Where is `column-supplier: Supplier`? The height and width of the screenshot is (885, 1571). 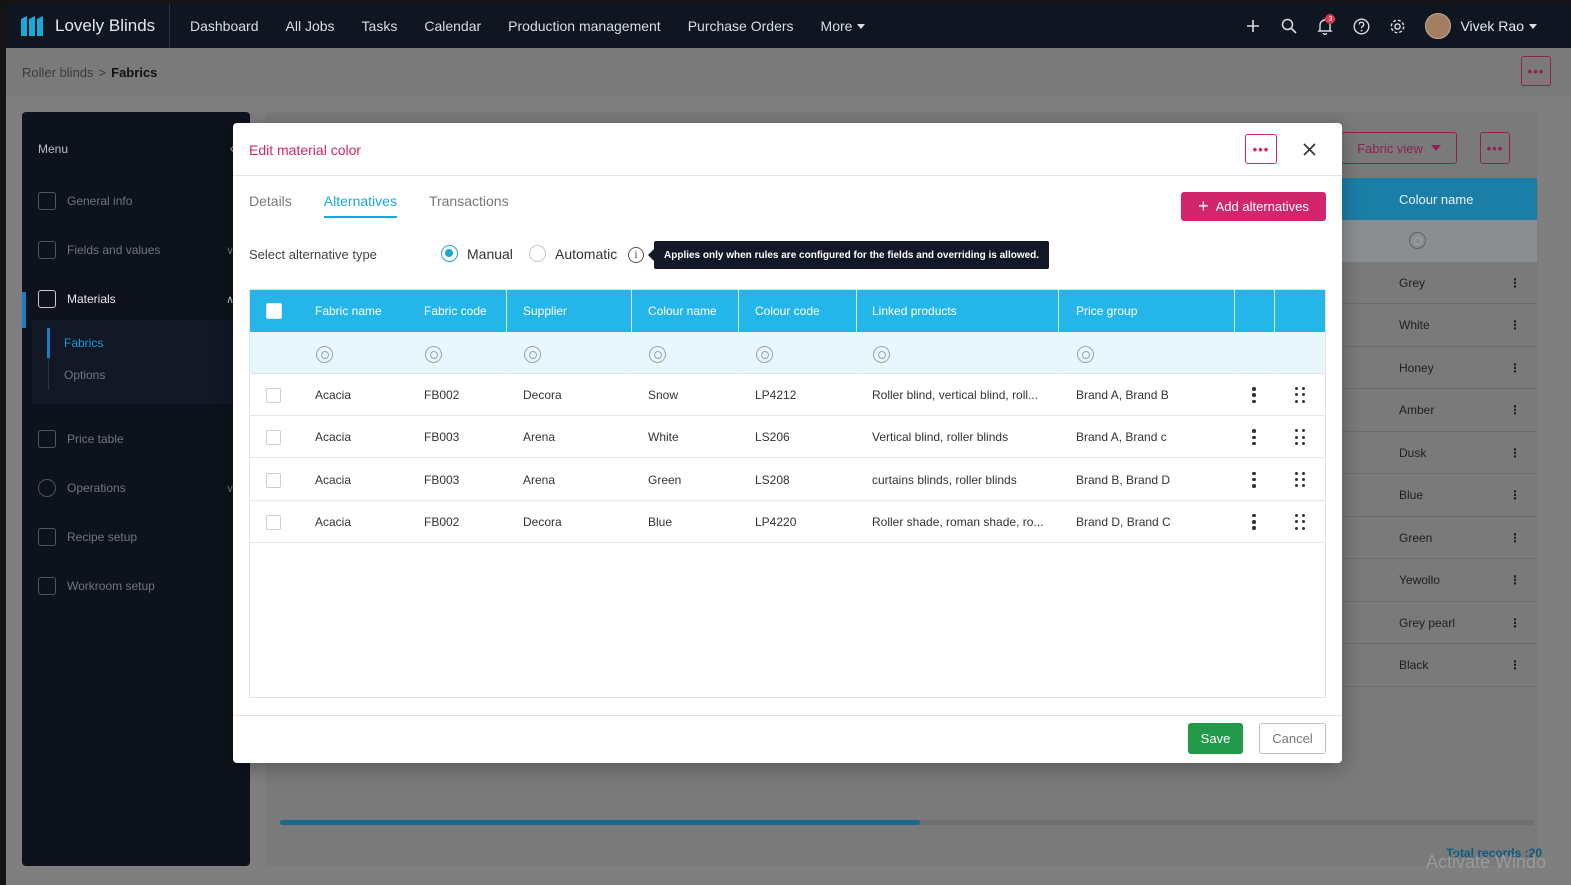 column-supplier: Supplier is located at coordinates (545, 311).